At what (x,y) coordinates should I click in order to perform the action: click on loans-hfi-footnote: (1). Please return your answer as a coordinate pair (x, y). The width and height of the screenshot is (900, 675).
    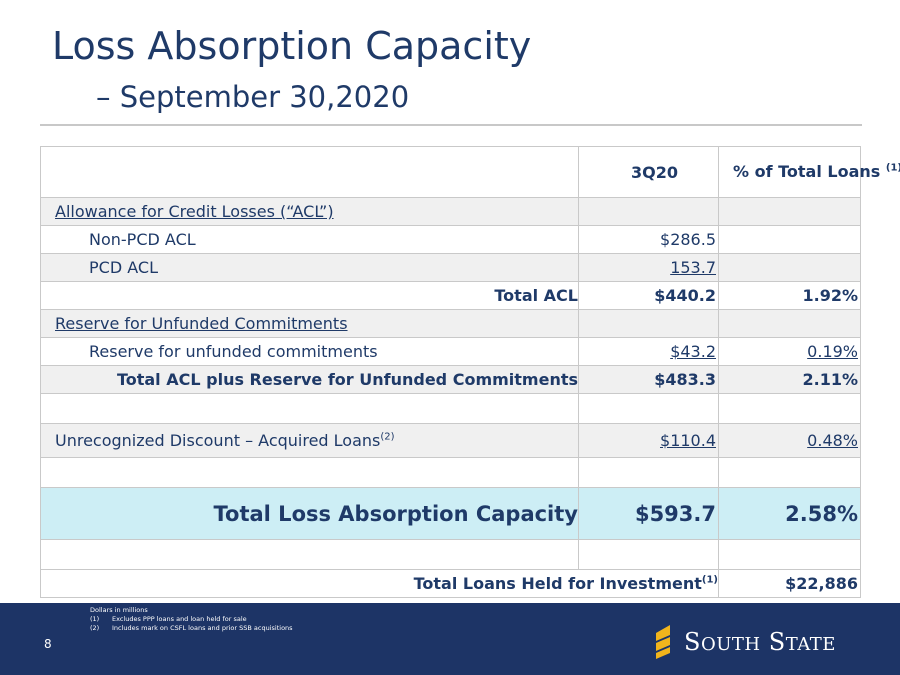
    Looking at the image, I should click on (709, 580).